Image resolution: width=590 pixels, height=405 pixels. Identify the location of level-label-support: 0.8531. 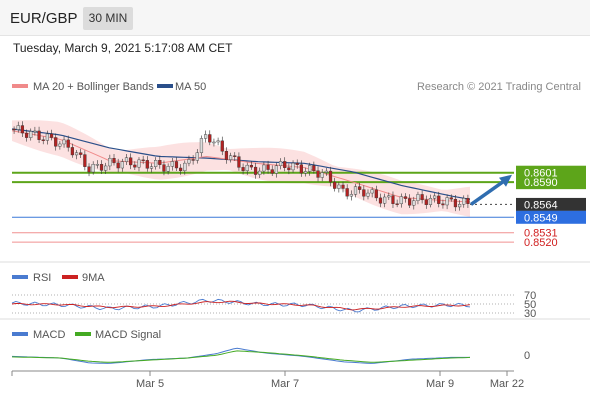
(541, 234).